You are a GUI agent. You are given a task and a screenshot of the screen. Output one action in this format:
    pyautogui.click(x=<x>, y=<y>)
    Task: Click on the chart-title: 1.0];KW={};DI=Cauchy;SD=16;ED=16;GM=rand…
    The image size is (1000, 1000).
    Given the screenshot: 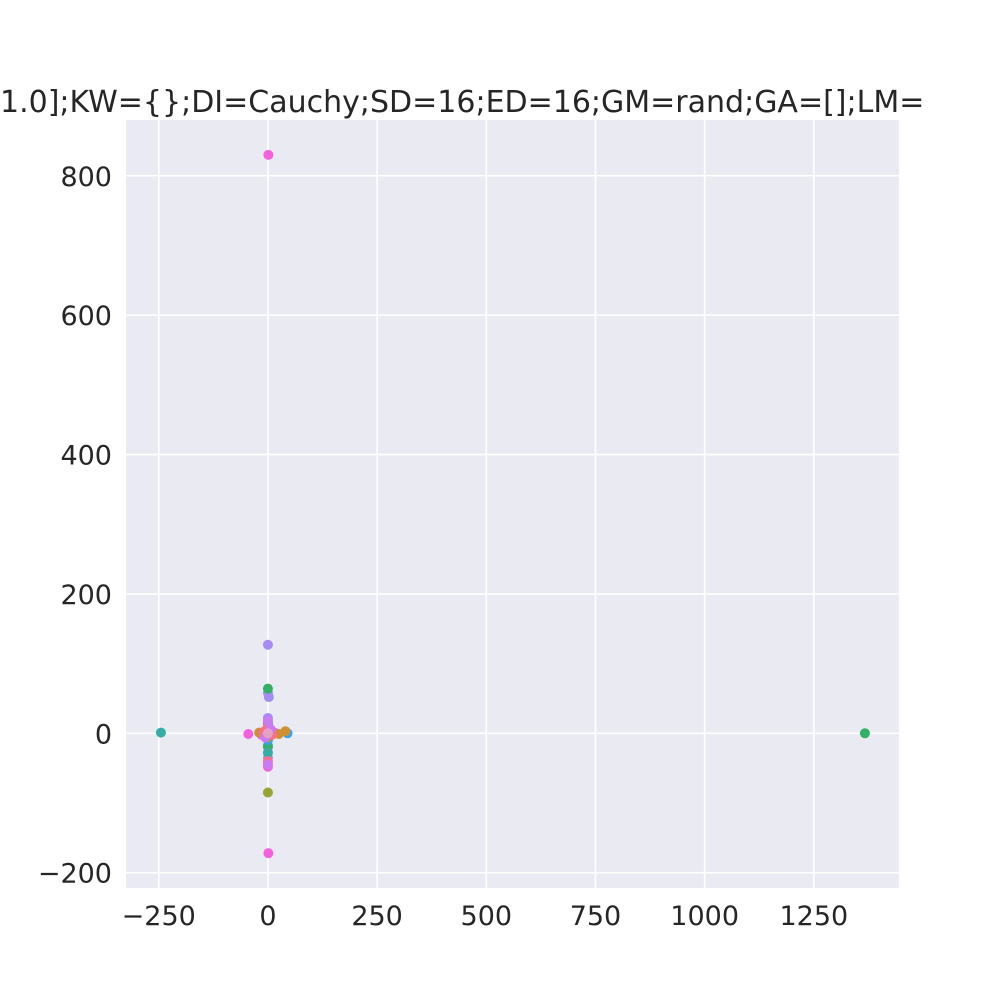 What is the action you would take?
    pyautogui.click(x=462, y=102)
    